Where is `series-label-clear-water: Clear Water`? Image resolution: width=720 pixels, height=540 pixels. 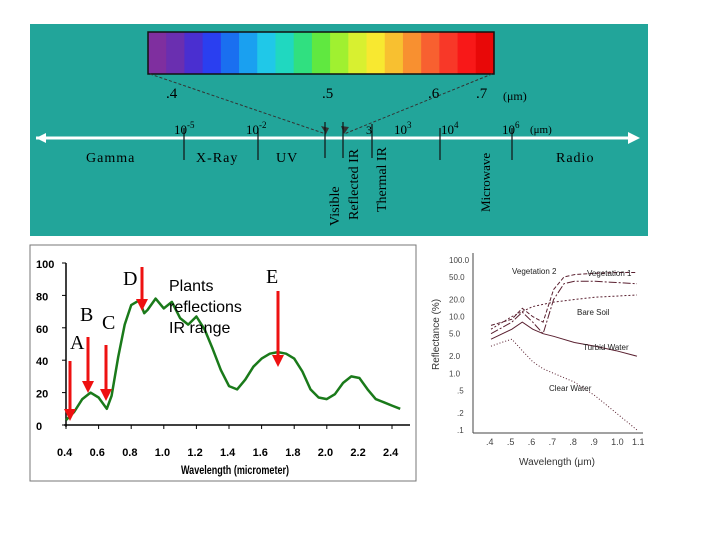
series-label-clear-water: Clear Water is located at coordinates (570, 388).